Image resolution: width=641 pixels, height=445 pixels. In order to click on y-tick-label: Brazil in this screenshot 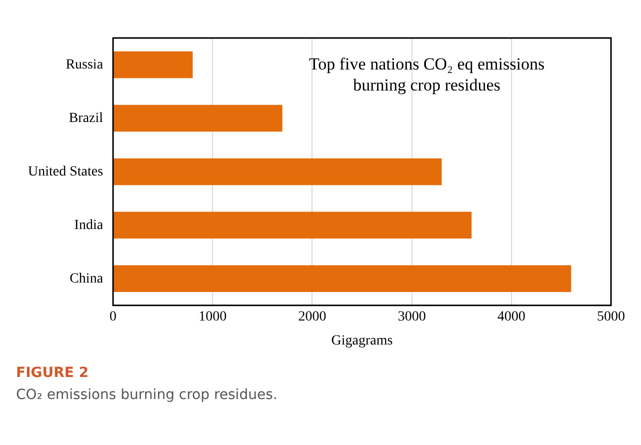, I will do `click(86, 118)`.